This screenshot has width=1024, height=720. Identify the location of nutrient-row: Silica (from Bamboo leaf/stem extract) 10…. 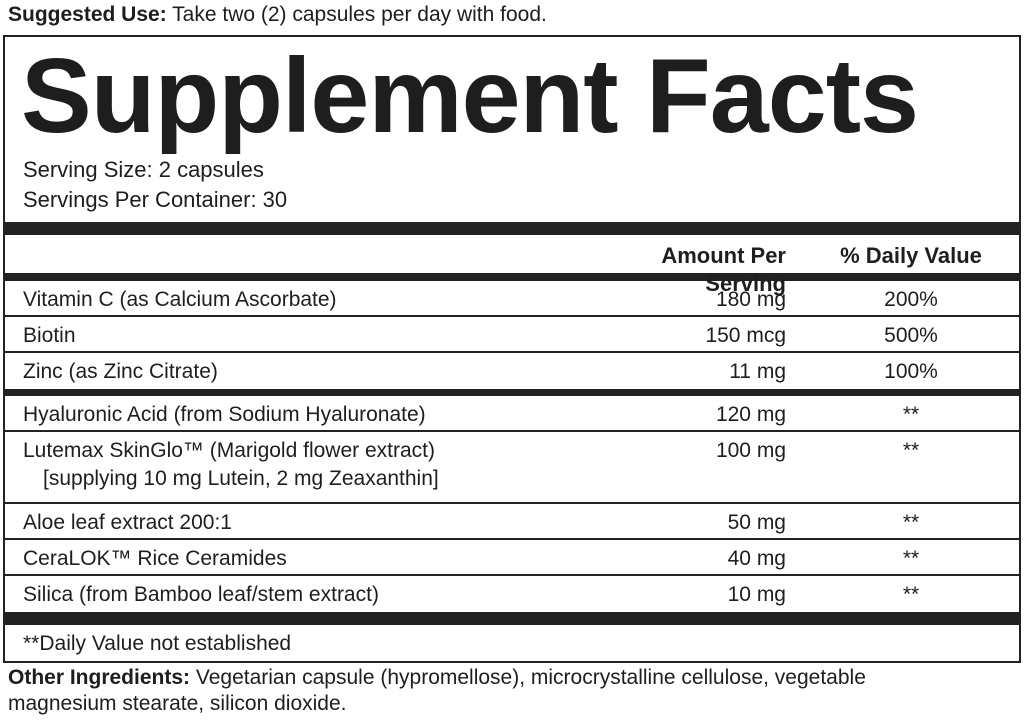
(512, 594).